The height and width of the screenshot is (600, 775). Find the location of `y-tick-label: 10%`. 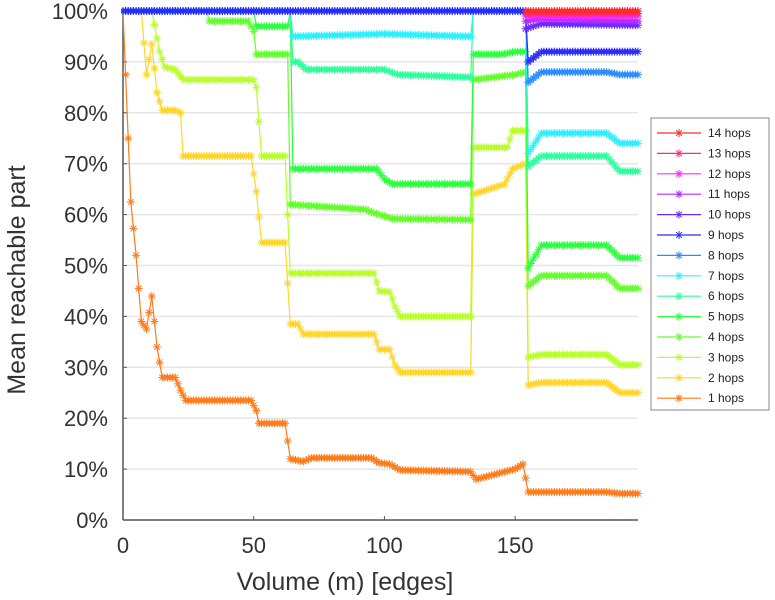

y-tick-label: 10% is located at coordinates (86, 469).